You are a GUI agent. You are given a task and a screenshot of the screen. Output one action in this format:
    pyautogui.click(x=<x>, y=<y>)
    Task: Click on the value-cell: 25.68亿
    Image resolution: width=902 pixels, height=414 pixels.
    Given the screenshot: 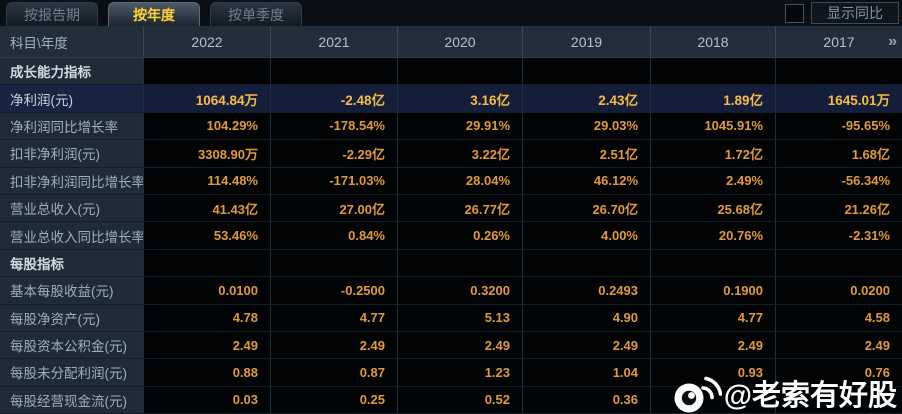 What is the action you would take?
    pyautogui.click(x=712, y=208)
    